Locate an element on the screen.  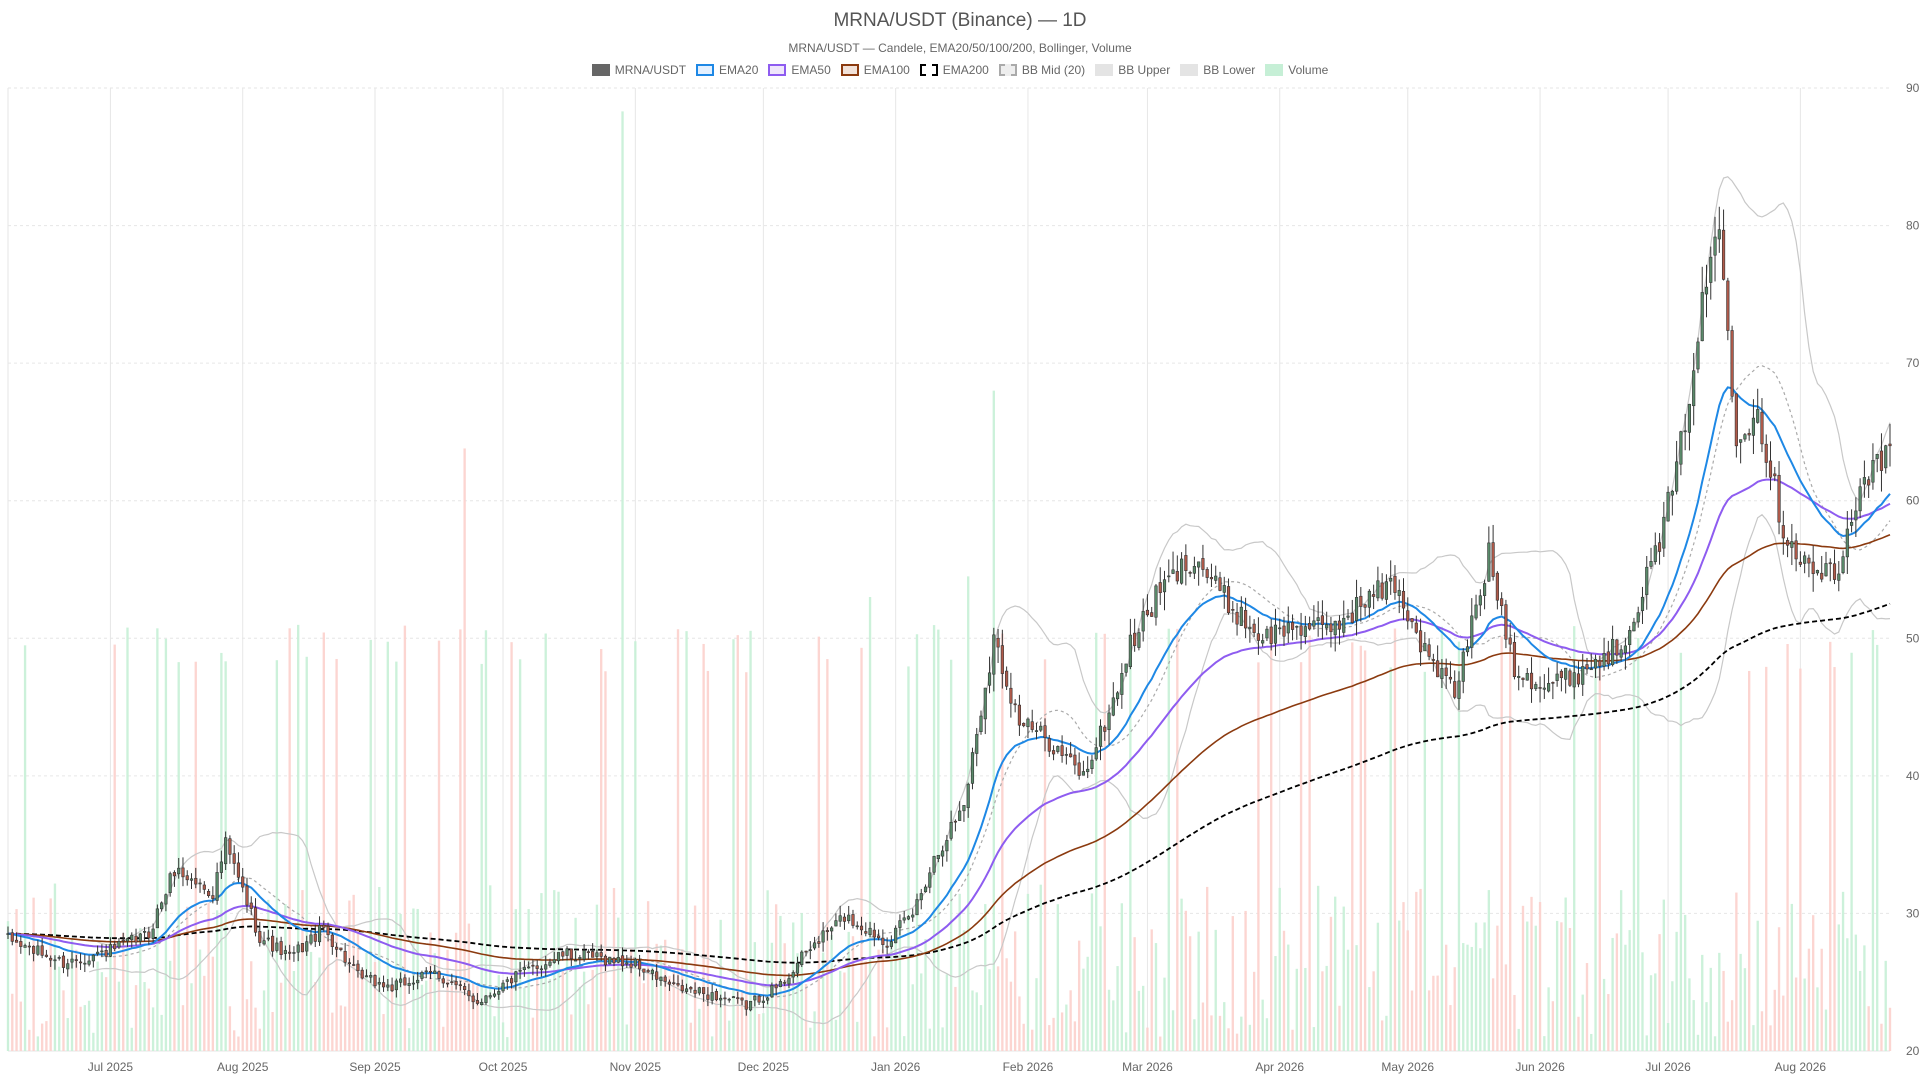
legend-item: MRNA/USDT is located at coordinates (638, 70).